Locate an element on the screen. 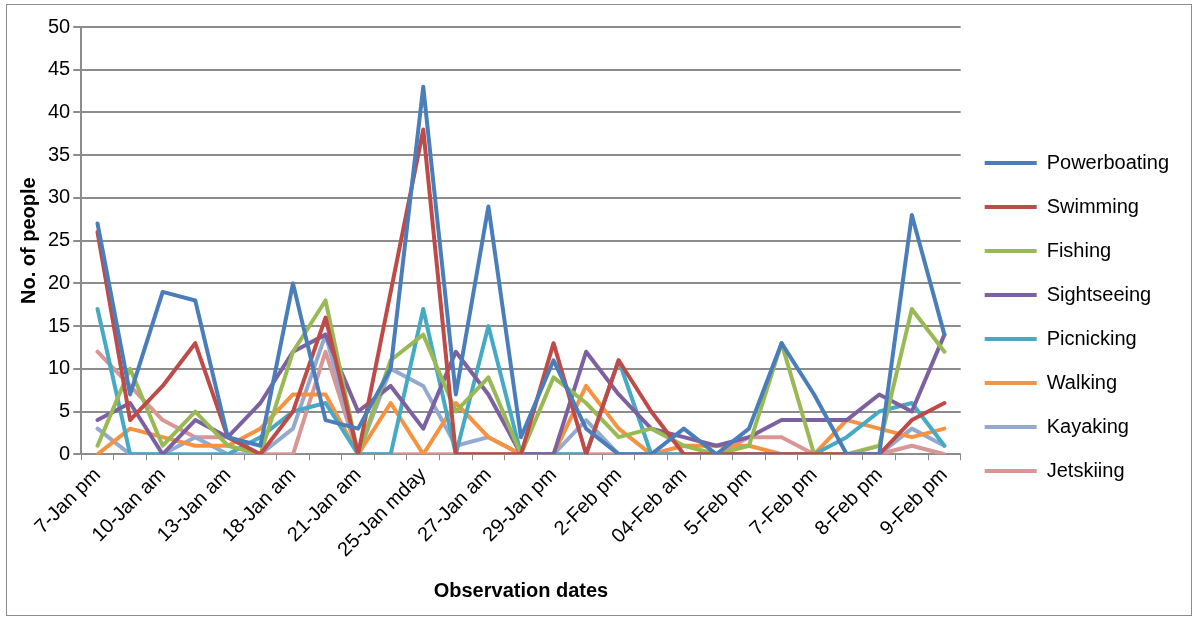 The width and height of the screenshot is (1198, 621). legend-label: Jetskiing is located at coordinates (1085, 469).